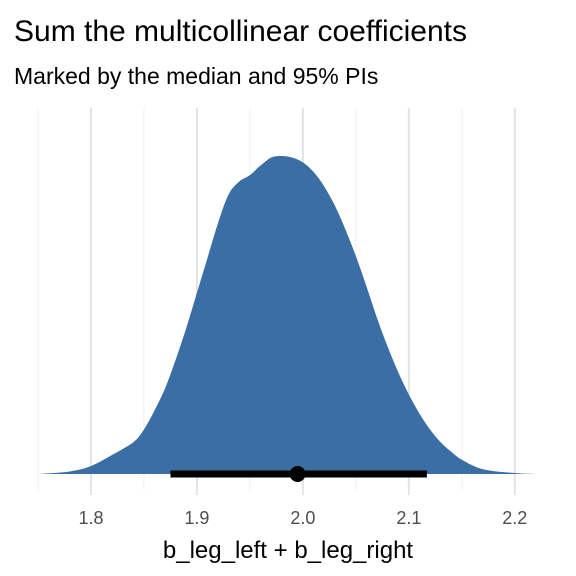 This screenshot has width=576, height=576. What do you see at coordinates (90, 518) in the screenshot?
I see `x-tick-label: 1.8` at bounding box center [90, 518].